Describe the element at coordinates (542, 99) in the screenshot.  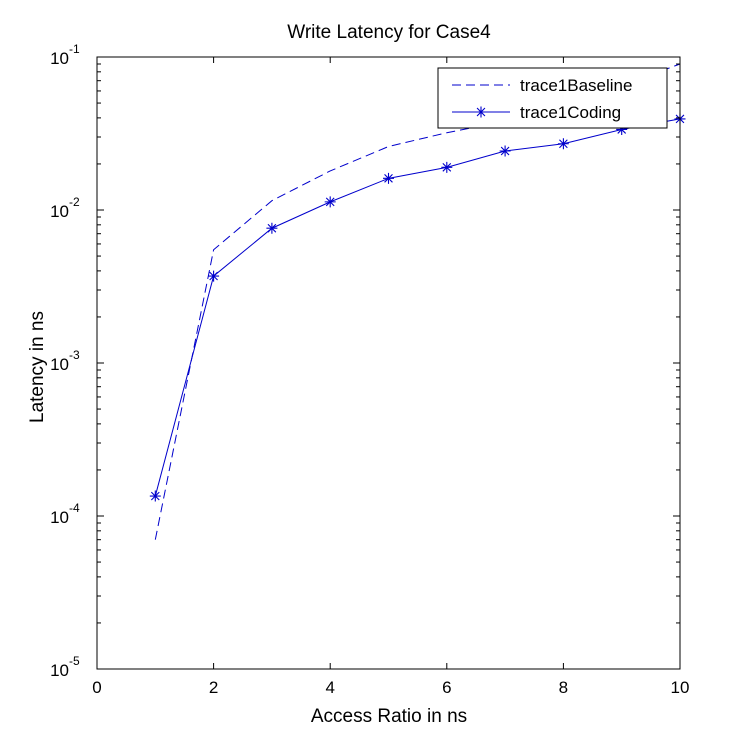
I see `legend-items: trace1Baseline trace1Coding` at that location.